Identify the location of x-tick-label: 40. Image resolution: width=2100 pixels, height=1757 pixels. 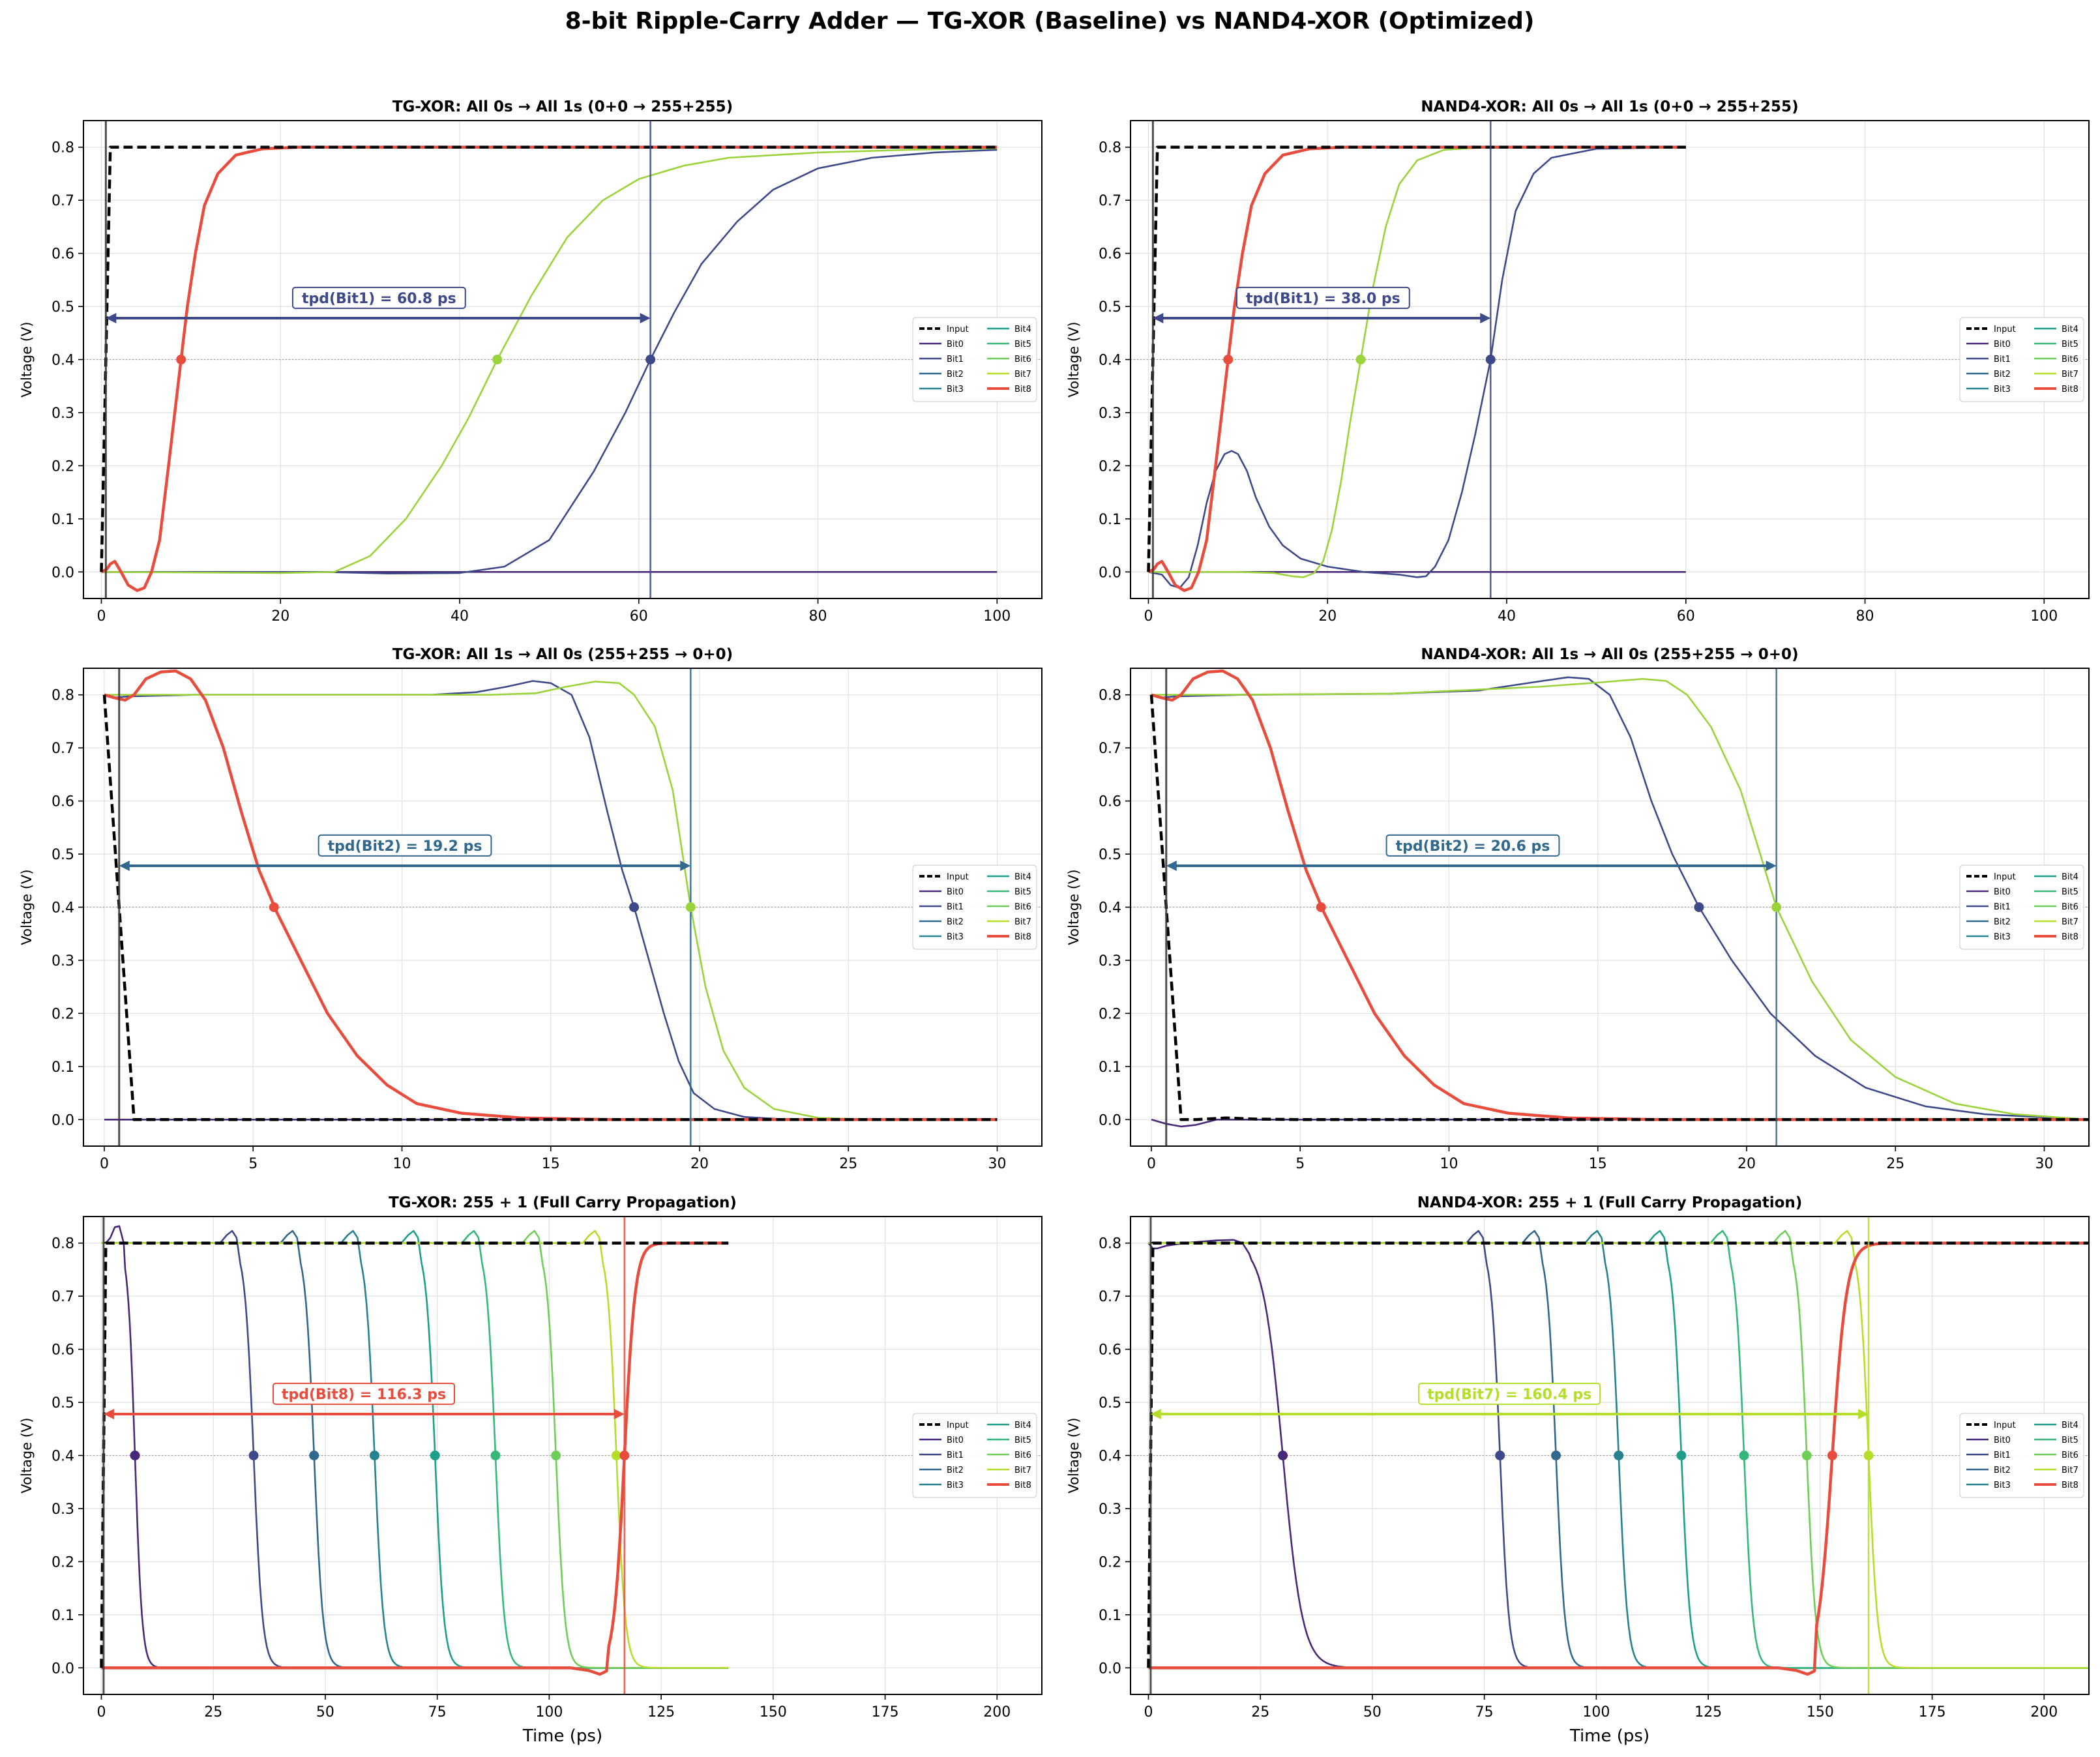
(460, 616).